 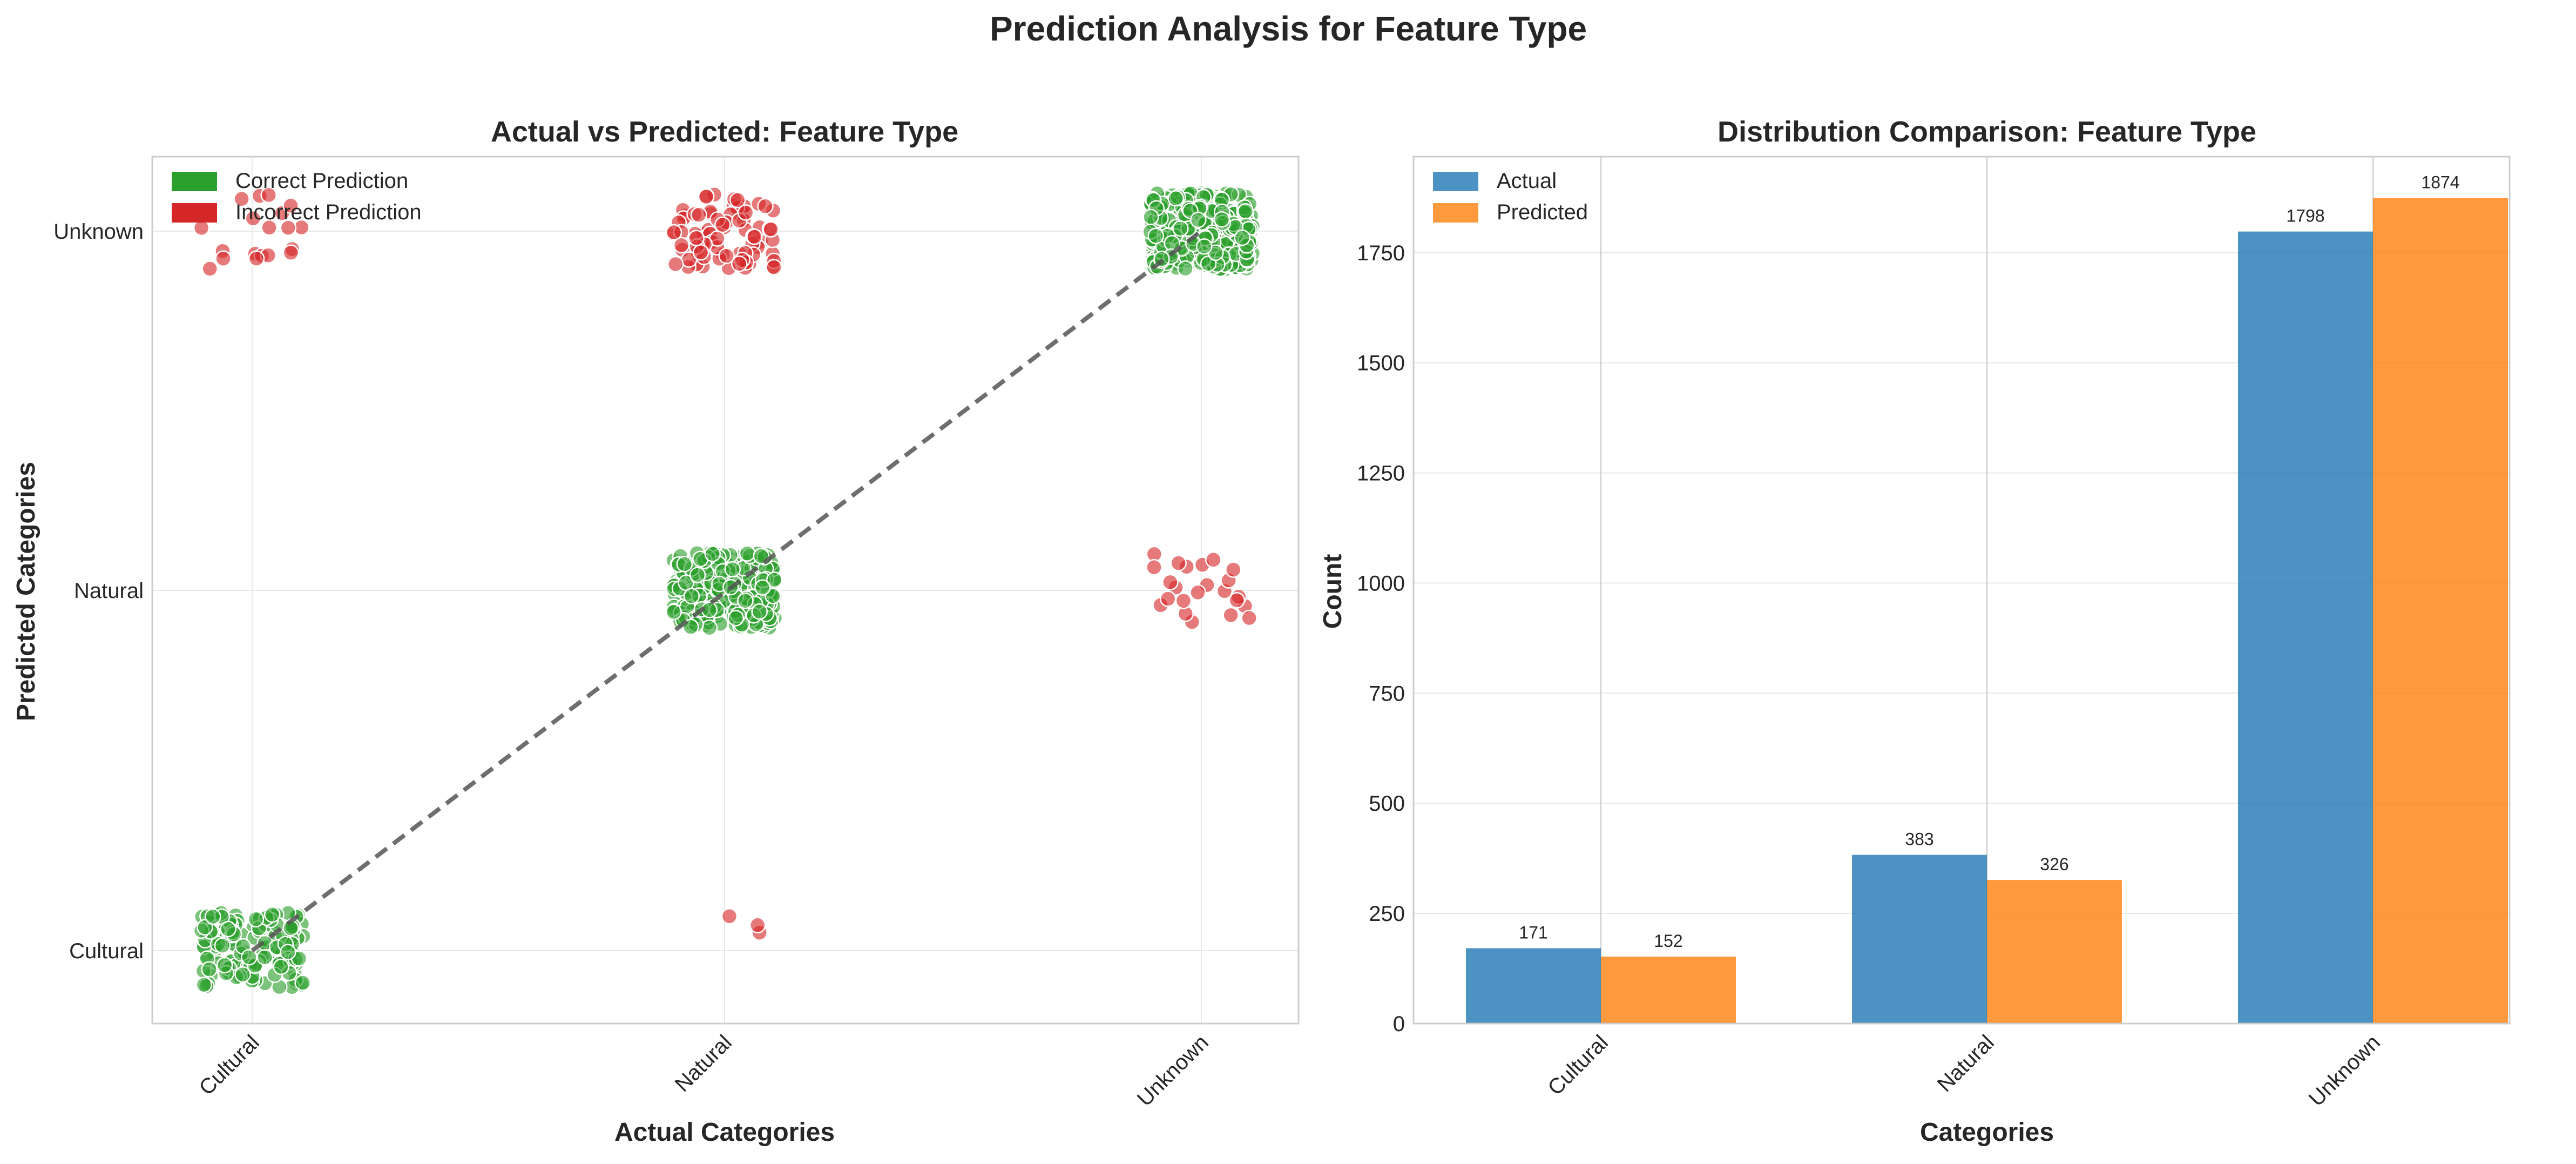 What do you see at coordinates (1387, 694) in the screenshot?
I see `bar-ytick-label: 750` at bounding box center [1387, 694].